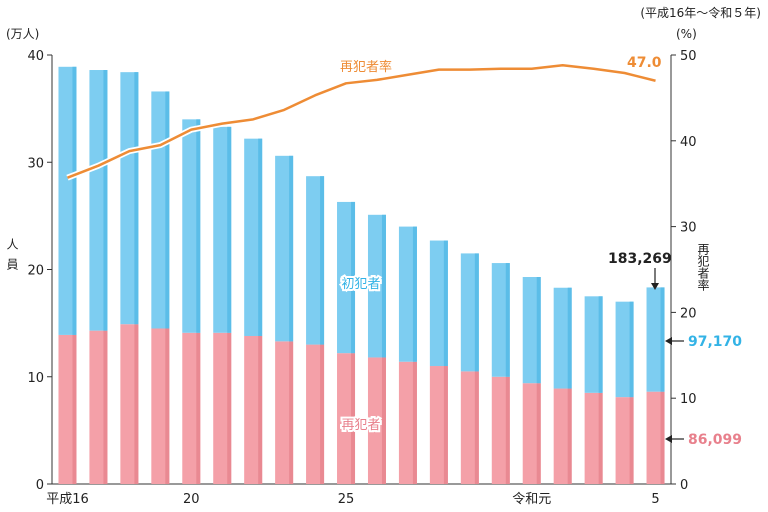 The image size is (768, 512). I want to click on right-tick-label: 10, so click(688, 399).